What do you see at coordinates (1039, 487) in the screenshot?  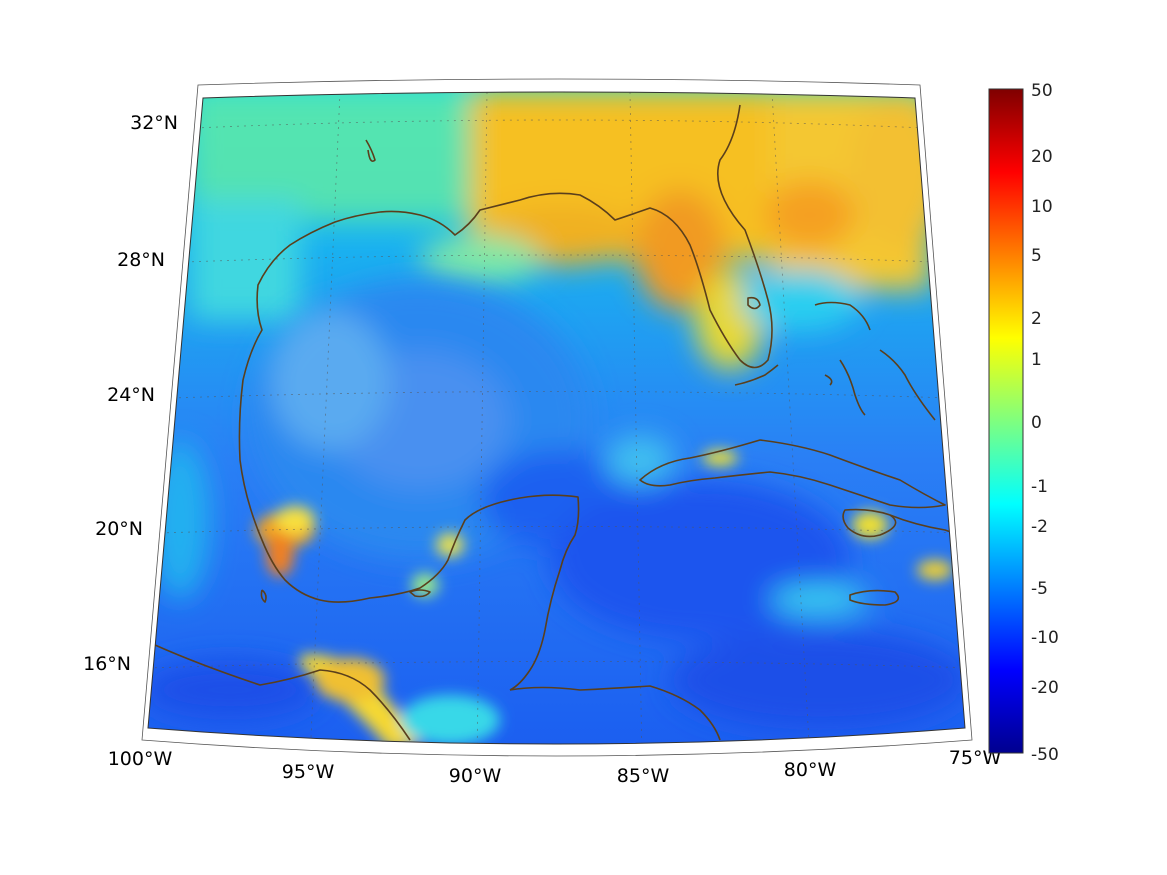 I see `colorbar-label: -1` at bounding box center [1039, 487].